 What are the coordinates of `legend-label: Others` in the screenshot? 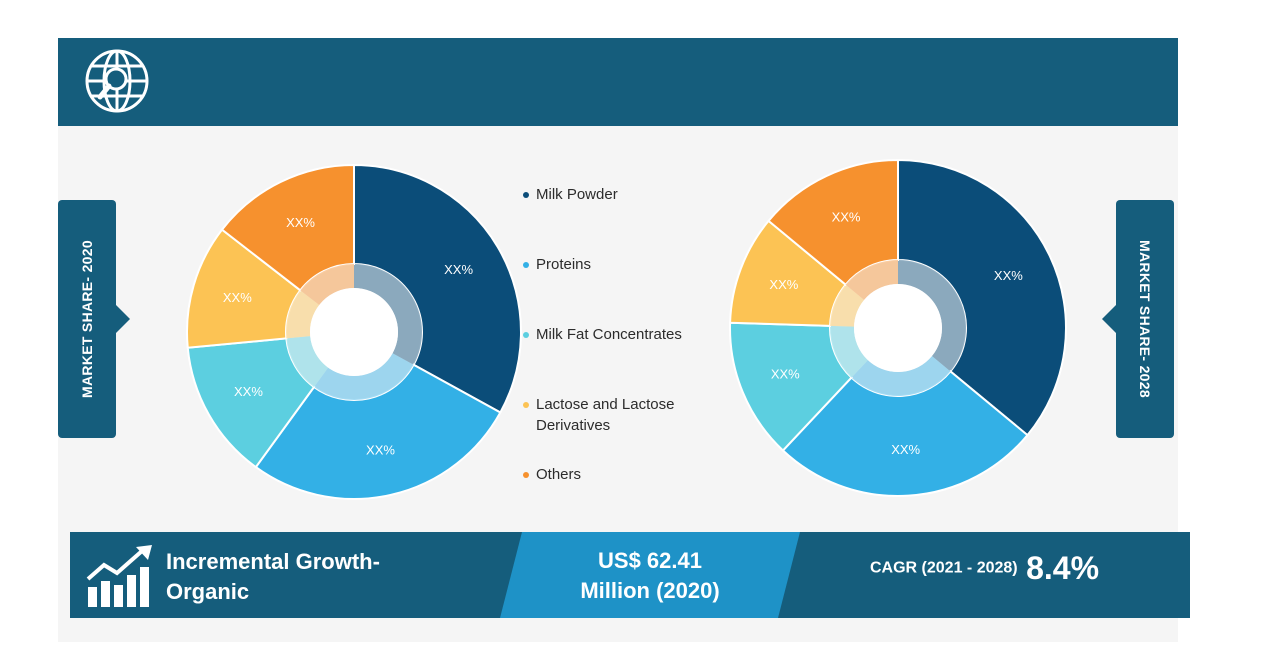 It's located at (559, 474).